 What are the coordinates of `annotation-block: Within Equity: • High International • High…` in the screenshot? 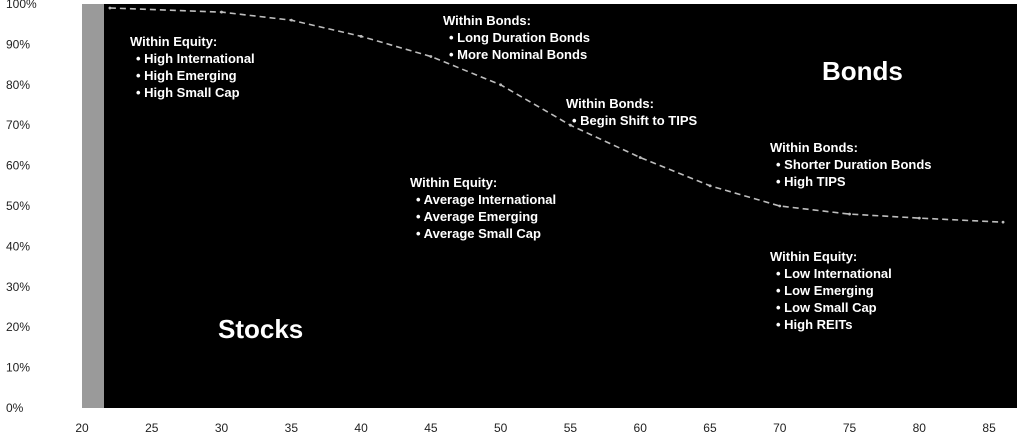 It's located at (192, 67).